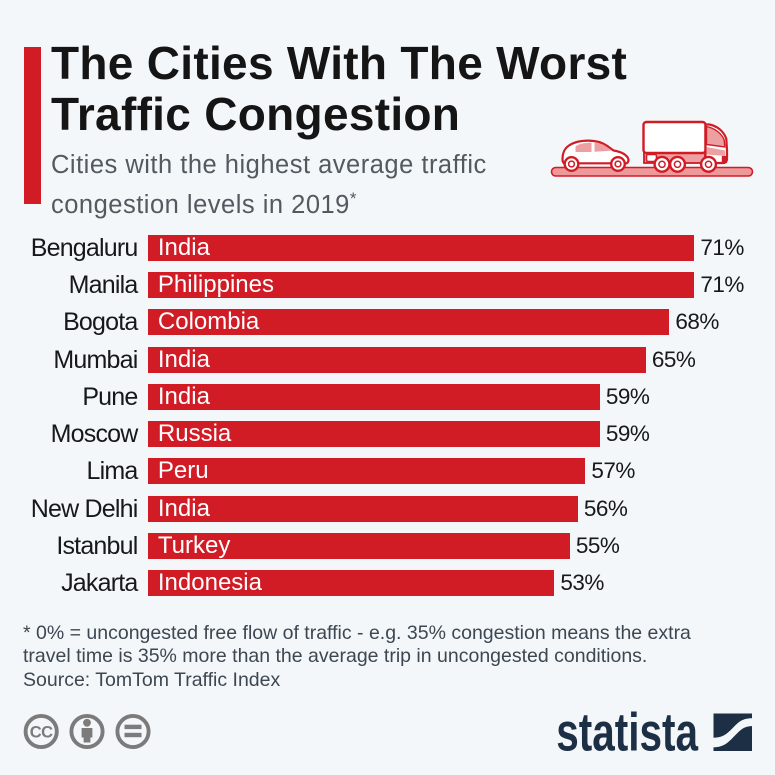 Image resolution: width=775 pixels, height=775 pixels. What do you see at coordinates (627, 731) in the screenshot?
I see `svg-text: statista` at bounding box center [627, 731].